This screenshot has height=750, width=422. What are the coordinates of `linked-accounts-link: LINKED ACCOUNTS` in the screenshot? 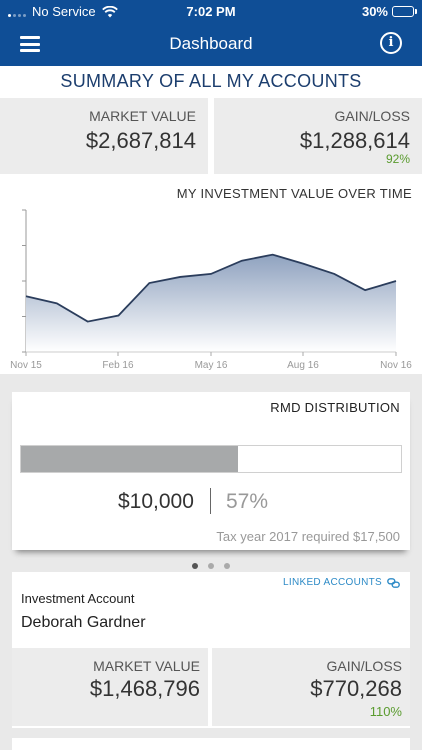 It's located at (341, 582).